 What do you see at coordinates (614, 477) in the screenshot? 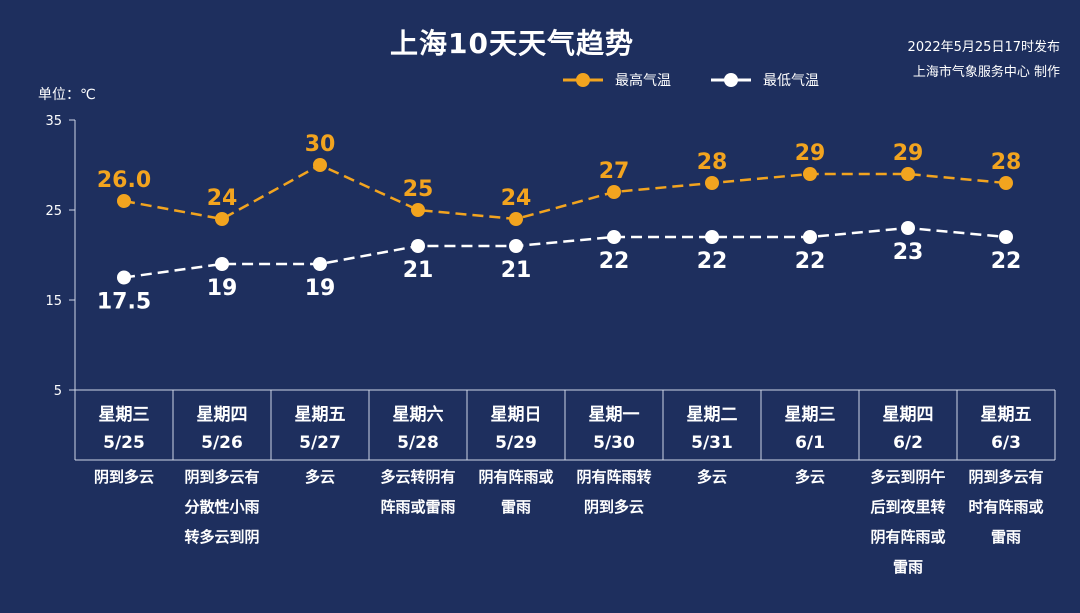
I see `weather-description-line: 阴有阵雨转` at bounding box center [614, 477].